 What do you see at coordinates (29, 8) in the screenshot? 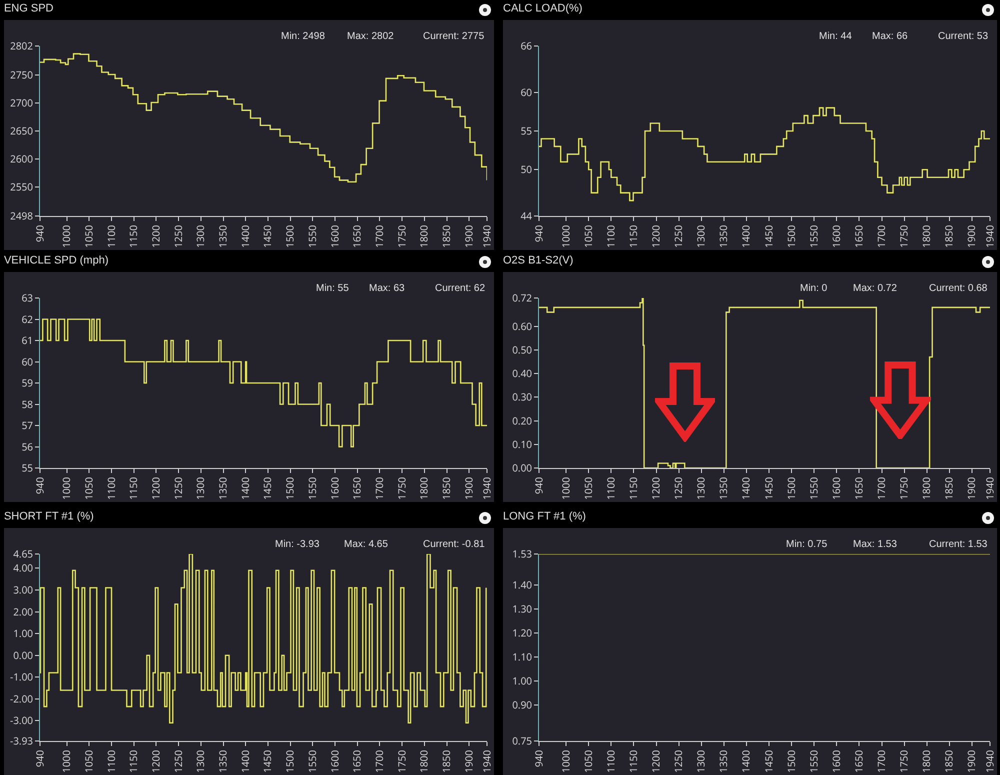
I see `chart-title: ENG SPD` at bounding box center [29, 8].